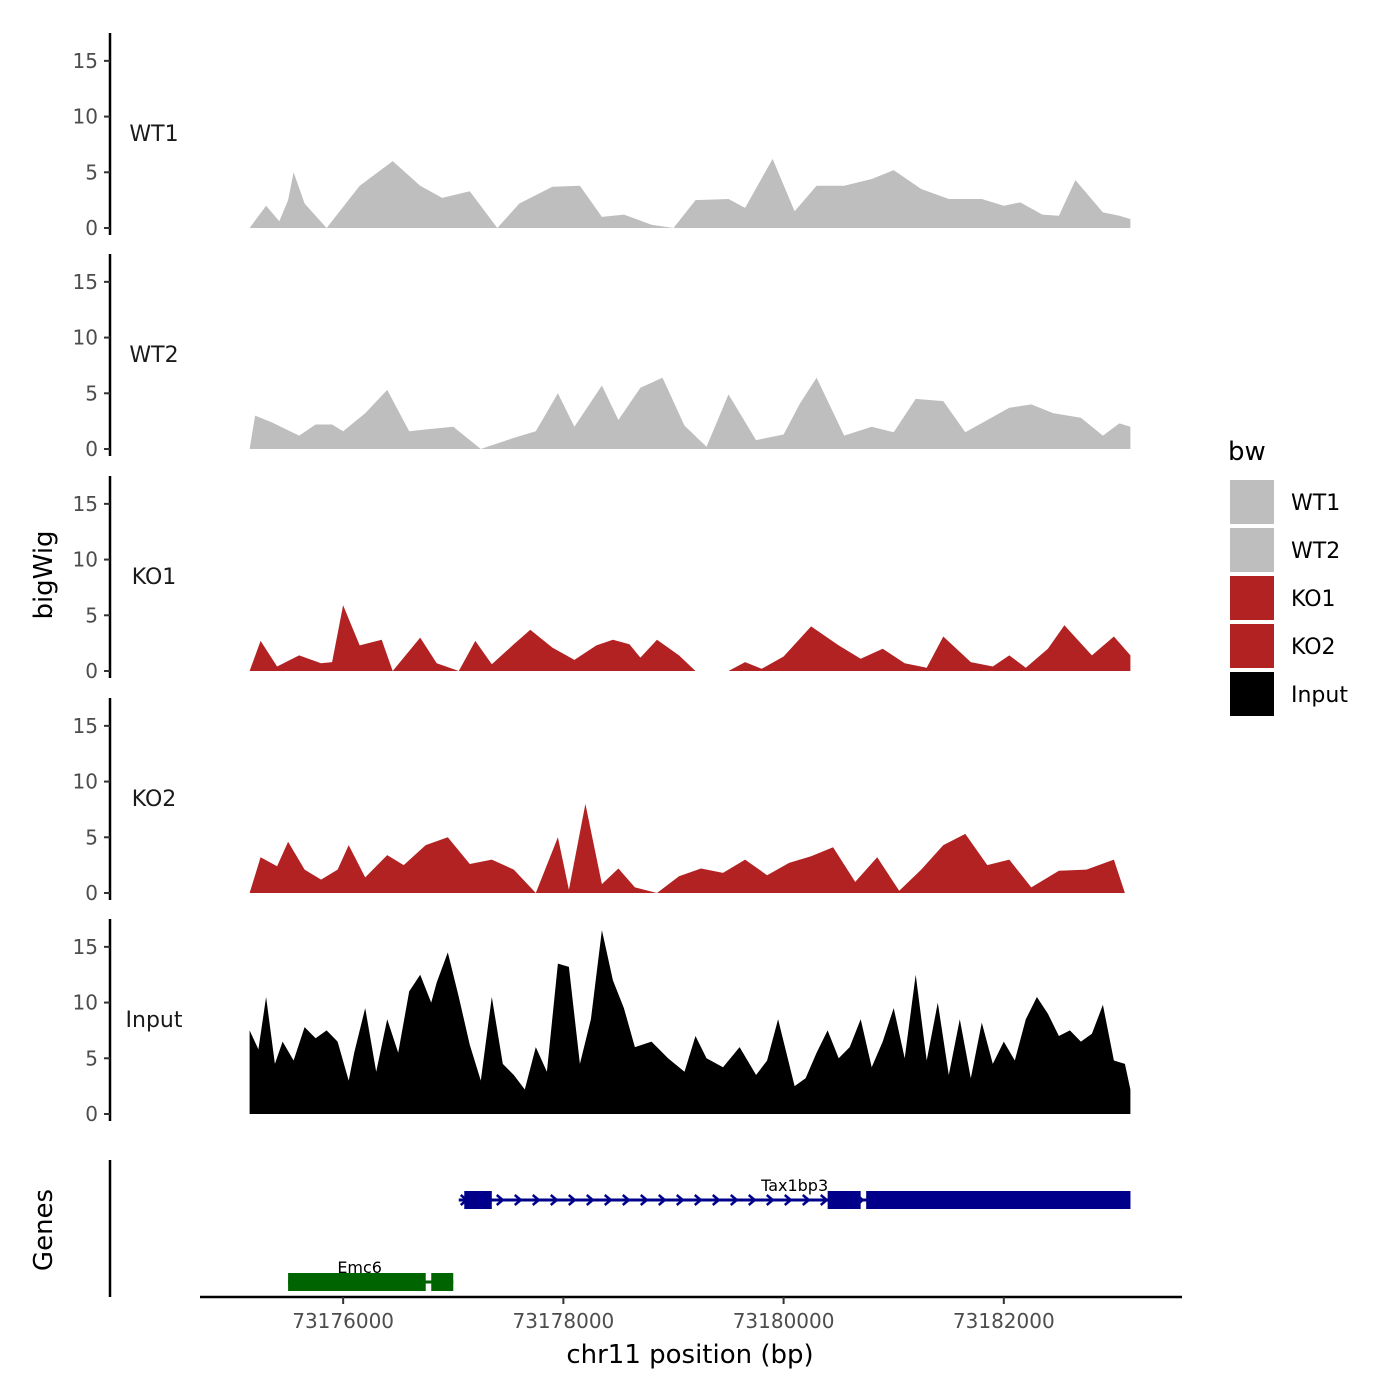  What do you see at coordinates (1285, 550) in the screenshot?
I see `legend-item-wt2: WT2` at bounding box center [1285, 550].